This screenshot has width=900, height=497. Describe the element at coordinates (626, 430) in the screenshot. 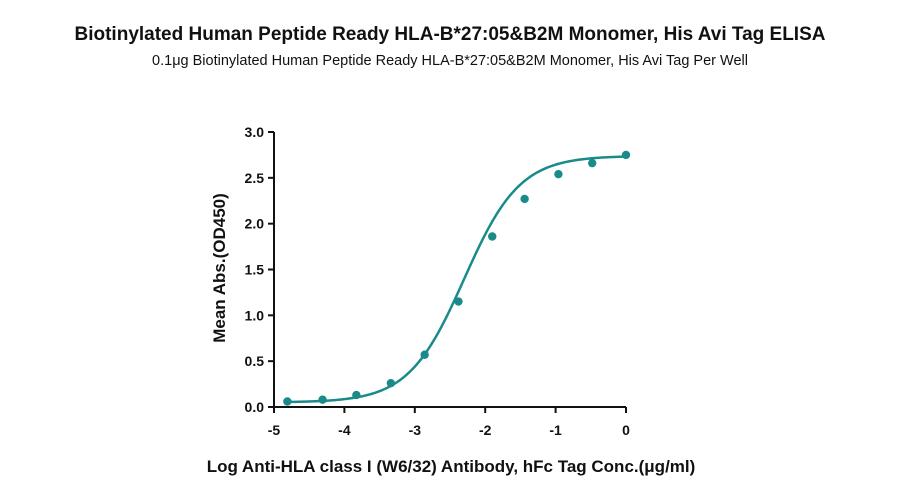

I see `x-tick-label: 0` at that location.